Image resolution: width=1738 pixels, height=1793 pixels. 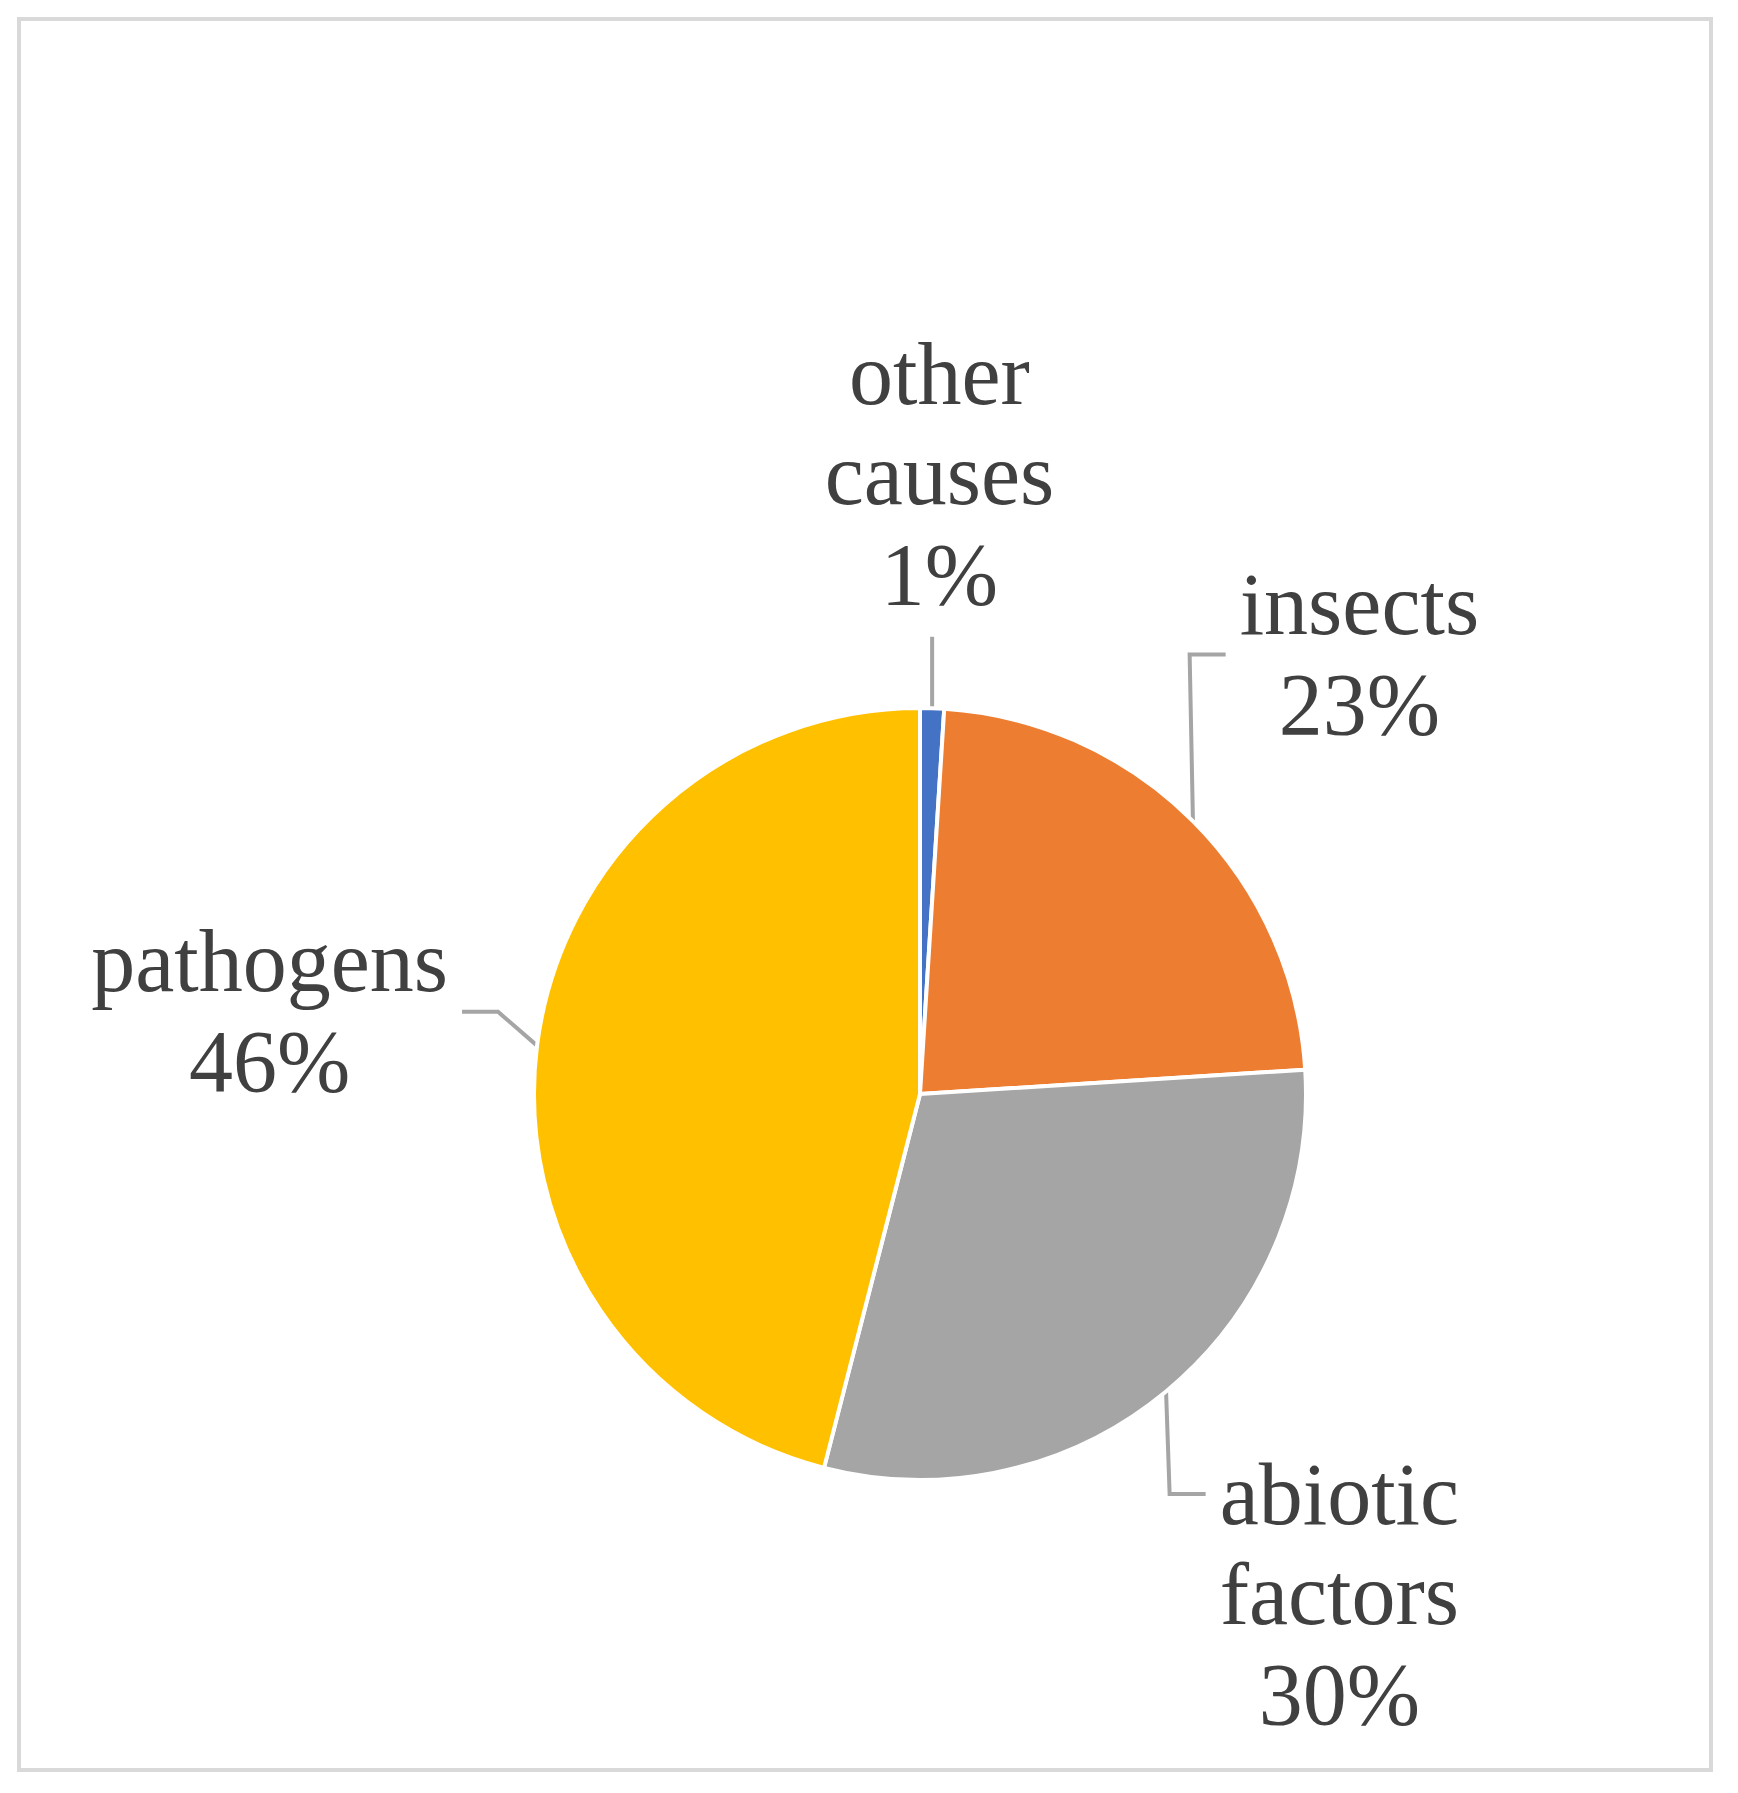 I want to click on slice-label: abiotic factors, so click(x=1339, y=1544).